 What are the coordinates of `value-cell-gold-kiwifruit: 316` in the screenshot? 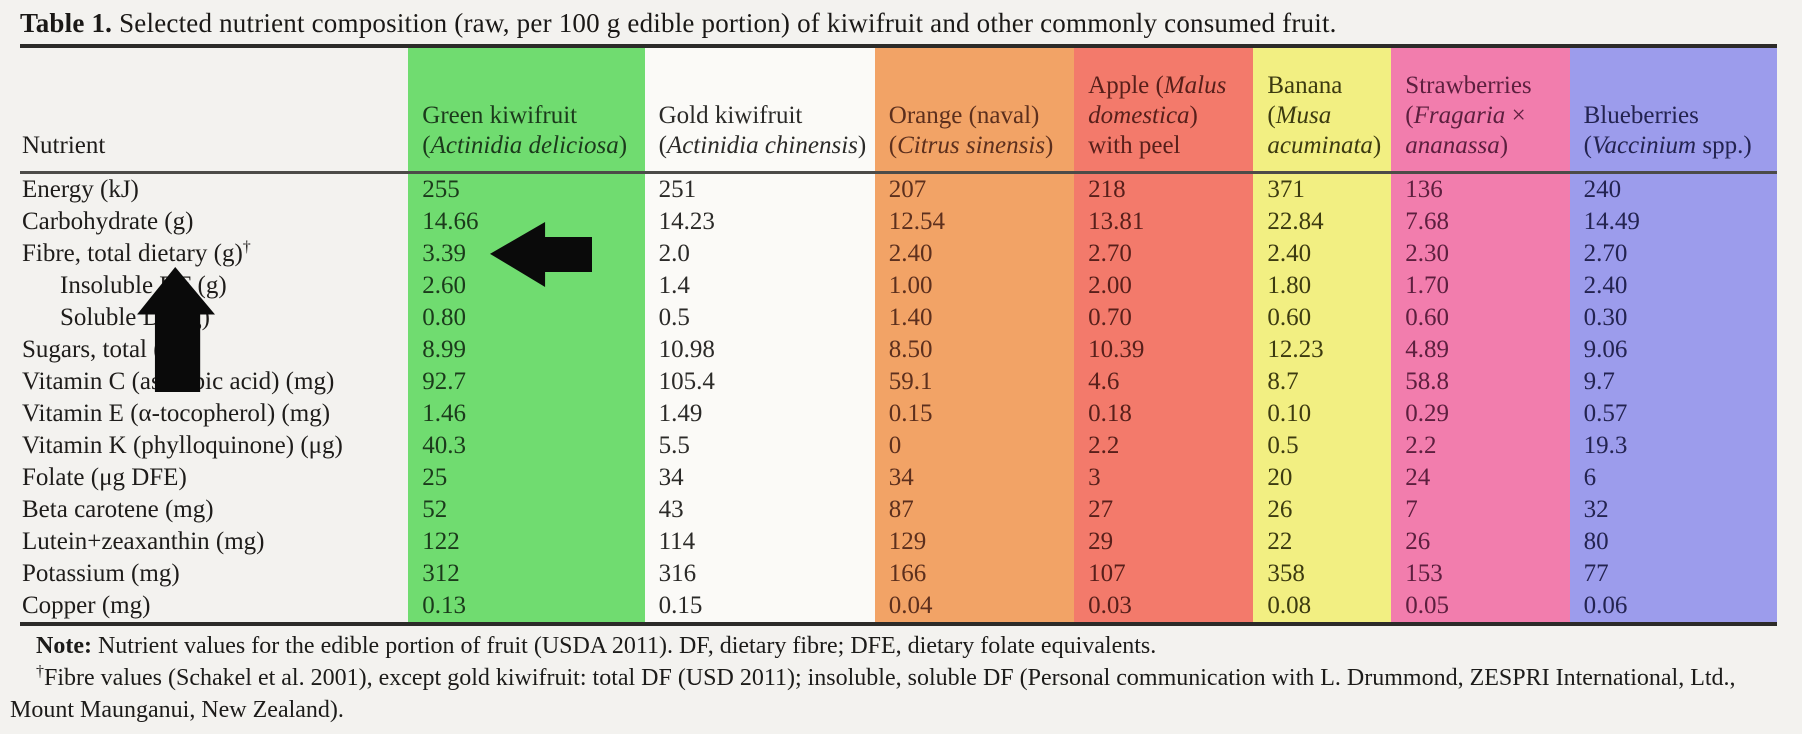 It's located at (759, 574).